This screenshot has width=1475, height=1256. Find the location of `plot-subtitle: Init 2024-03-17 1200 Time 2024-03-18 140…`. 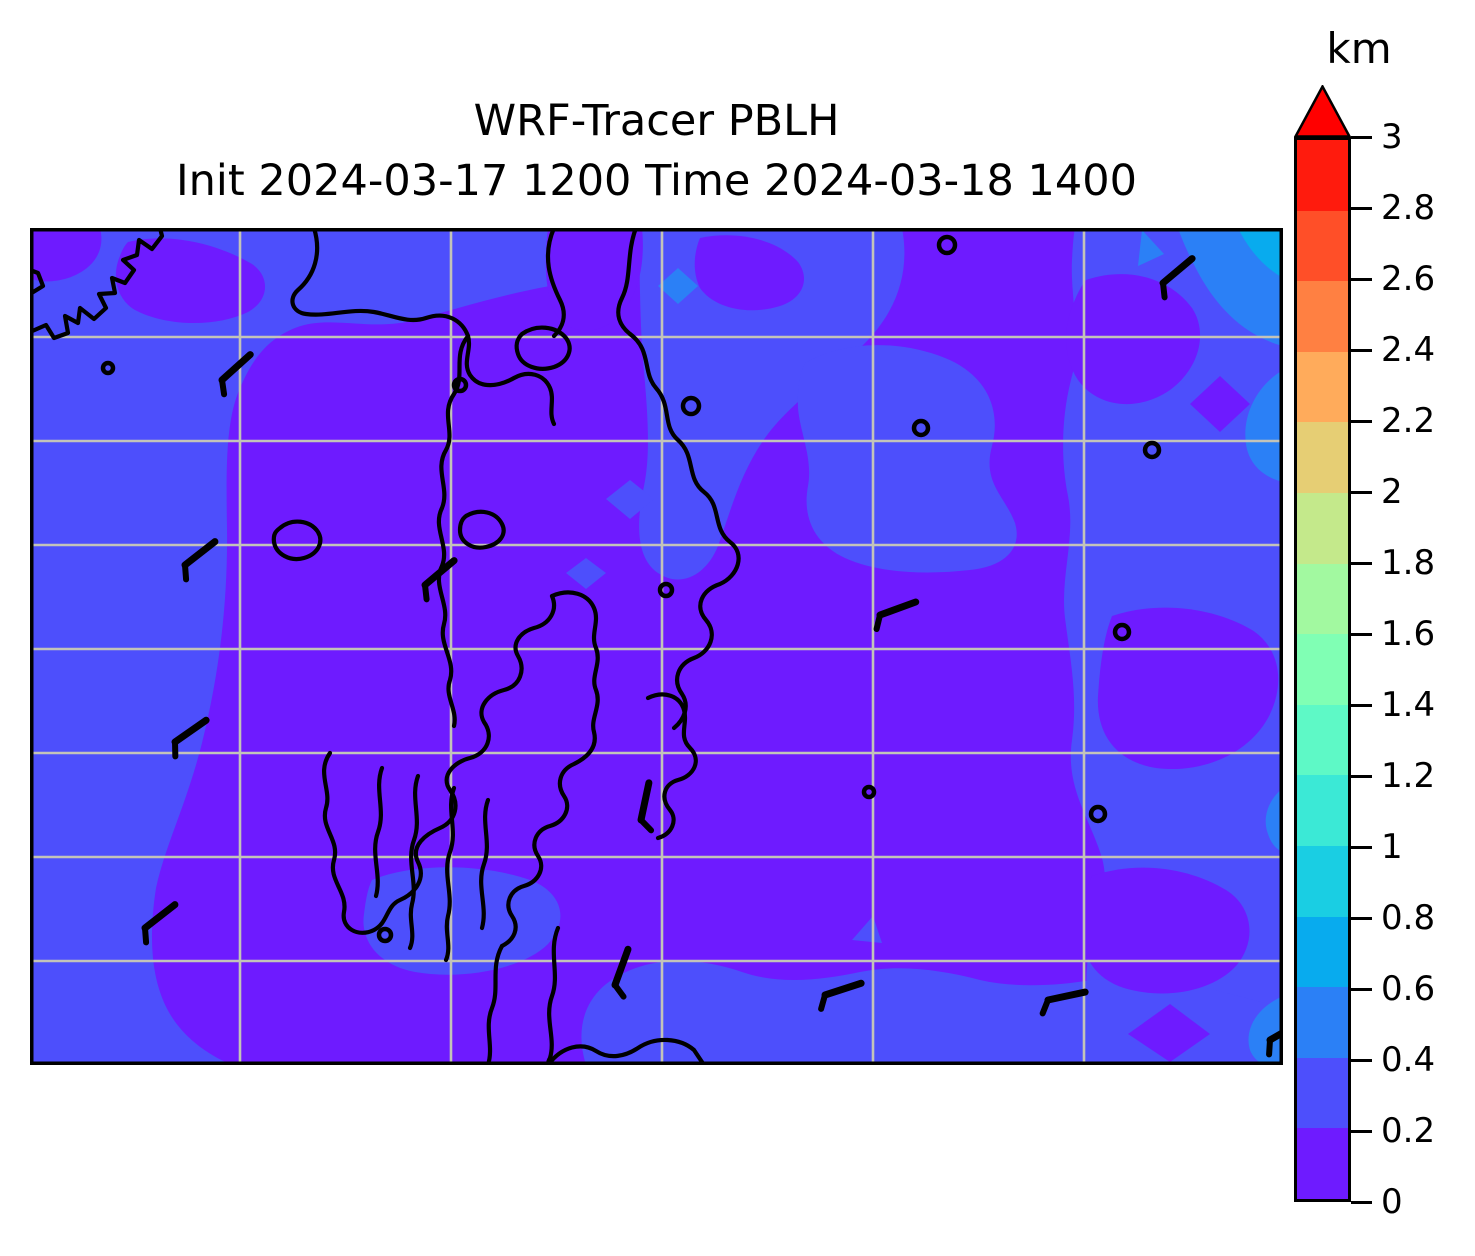

plot-subtitle: Init 2024-03-17 1200 Time 2024-03-18 140… is located at coordinates (656, 181).